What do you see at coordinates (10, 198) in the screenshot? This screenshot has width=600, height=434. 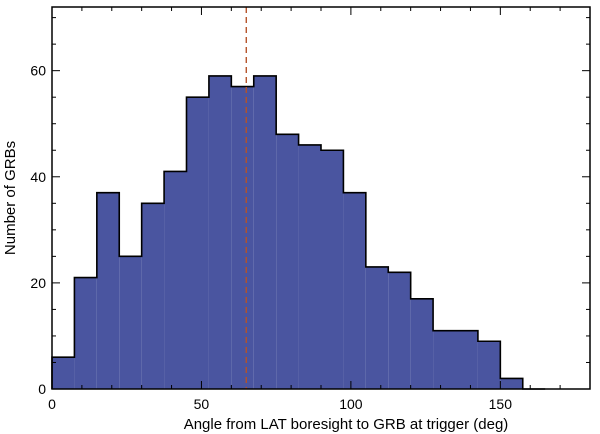 I see `y-axis-label: Number of GRBs` at bounding box center [10, 198].